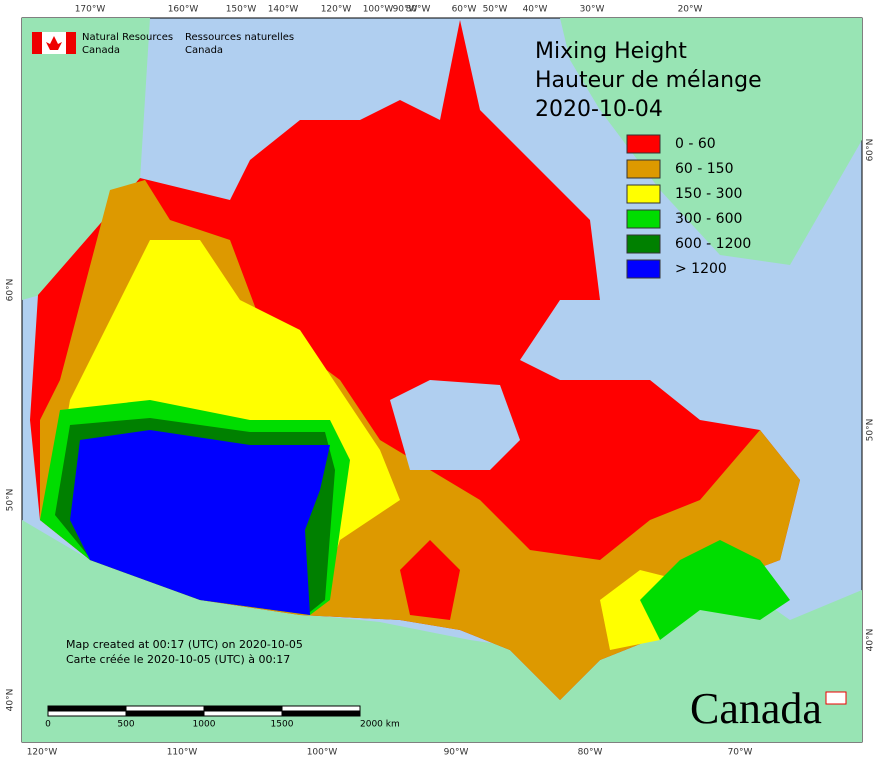  What do you see at coordinates (380, 725) in the screenshot?
I see `scale-label: 2000 km` at bounding box center [380, 725].